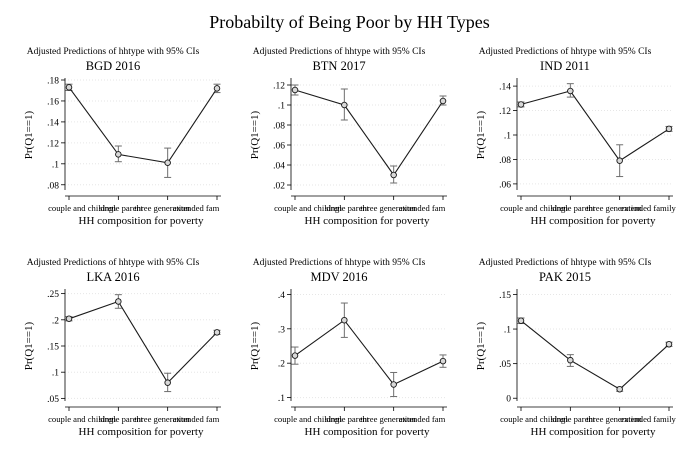 The height and width of the screenshot is (471, 699). I want to click on y-tick-label: .16, so click(53, 102).